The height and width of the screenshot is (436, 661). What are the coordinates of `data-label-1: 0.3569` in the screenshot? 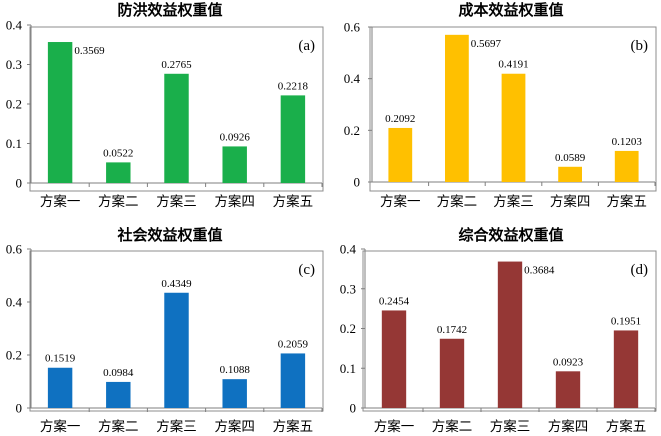 It's located at (89, 51).